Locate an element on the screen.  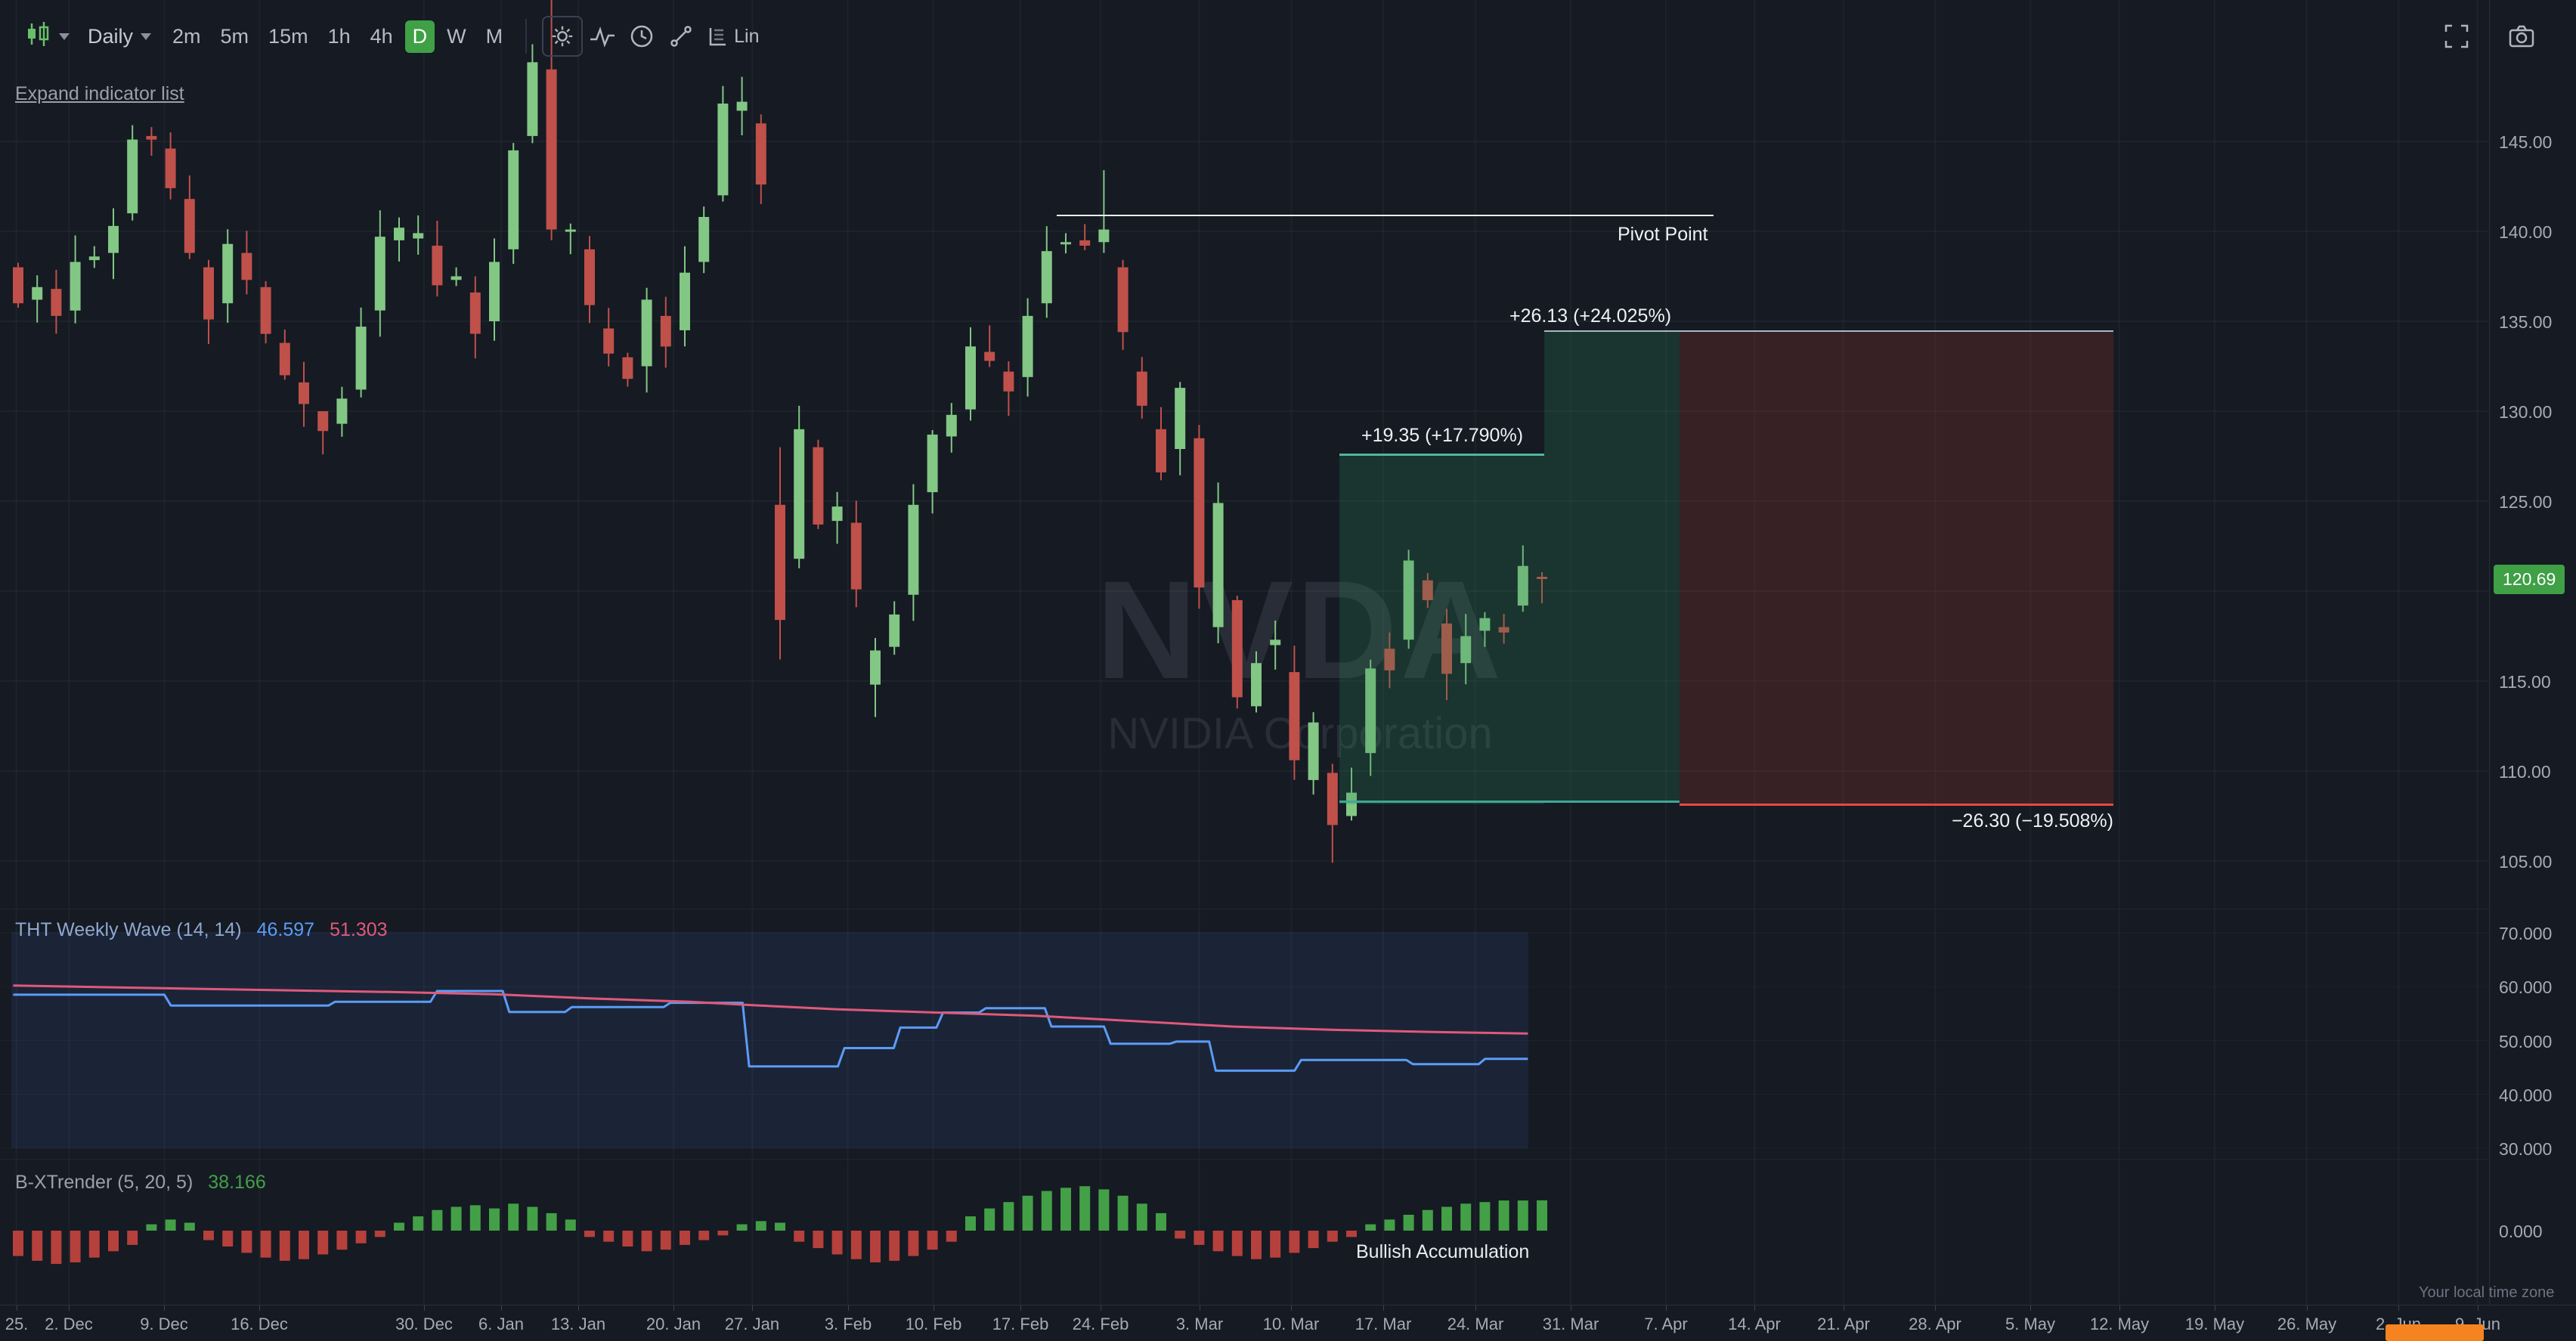
clock-icon is located at coordinates (641, 37).